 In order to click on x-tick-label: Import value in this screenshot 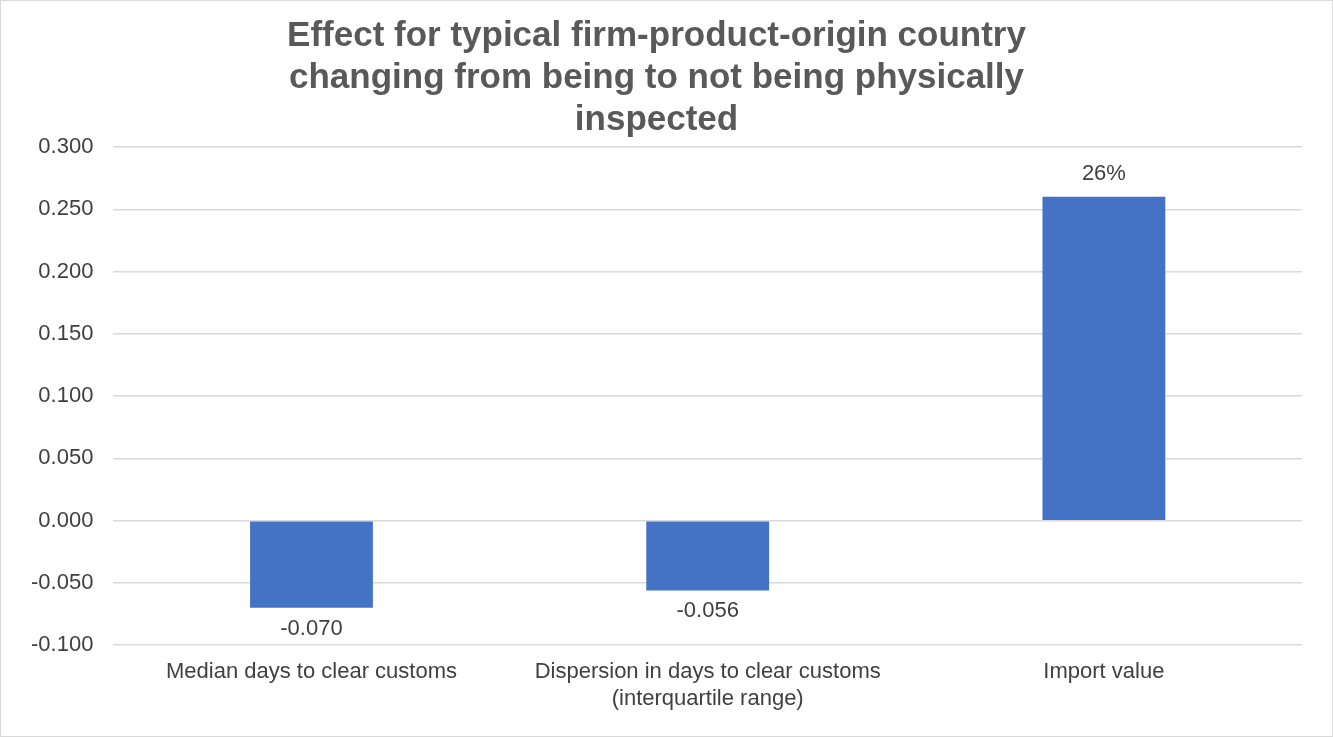, I will do `click(1104, 671)`.